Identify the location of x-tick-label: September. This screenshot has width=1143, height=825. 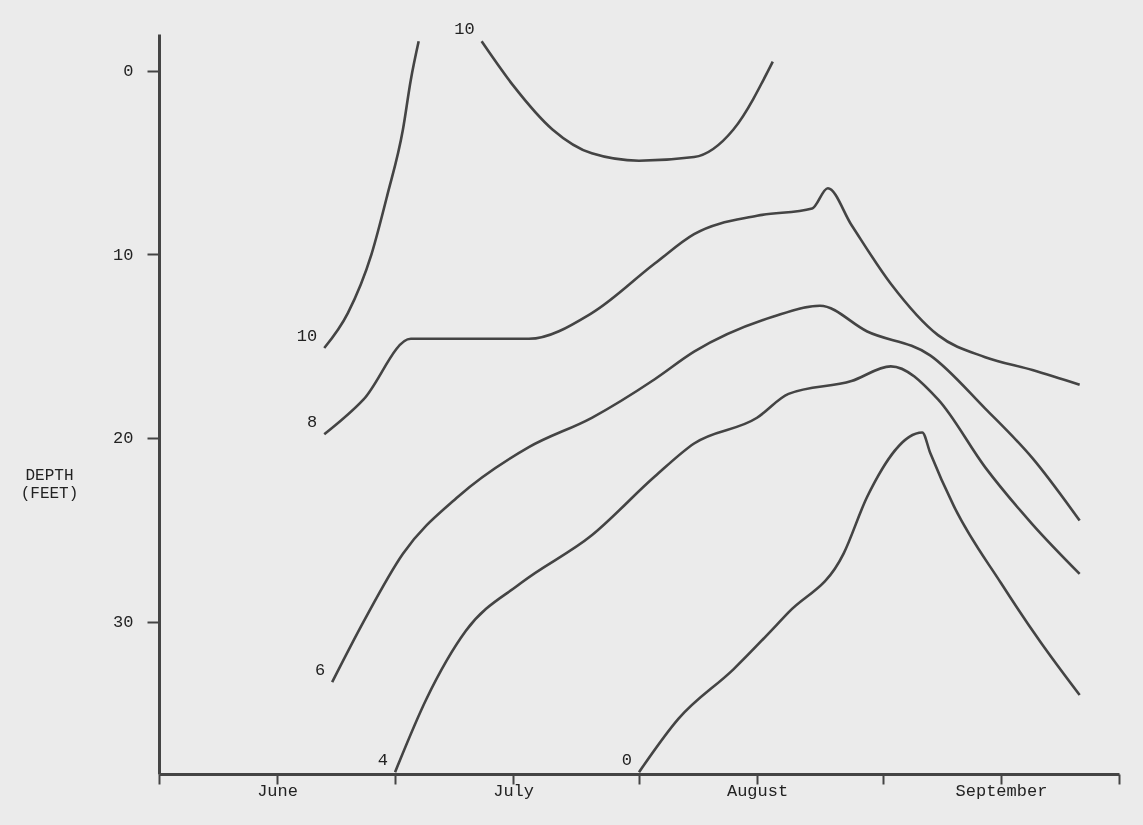
(1001, 791).